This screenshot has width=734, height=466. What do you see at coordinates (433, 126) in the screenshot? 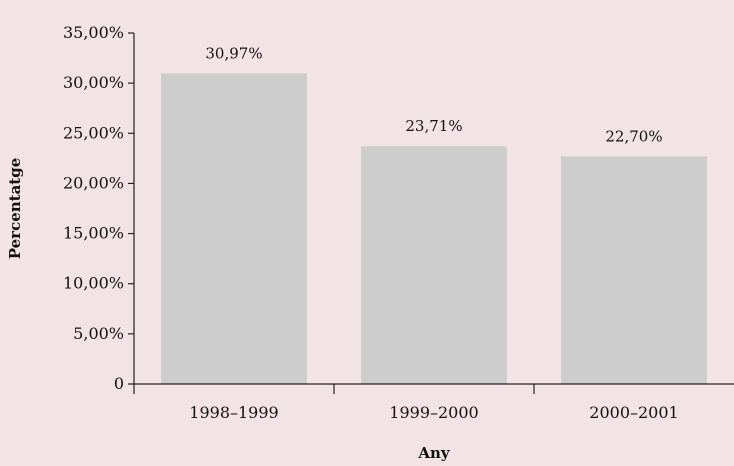
I see `data-label: 23,71%` at bounding box center [433, 126].